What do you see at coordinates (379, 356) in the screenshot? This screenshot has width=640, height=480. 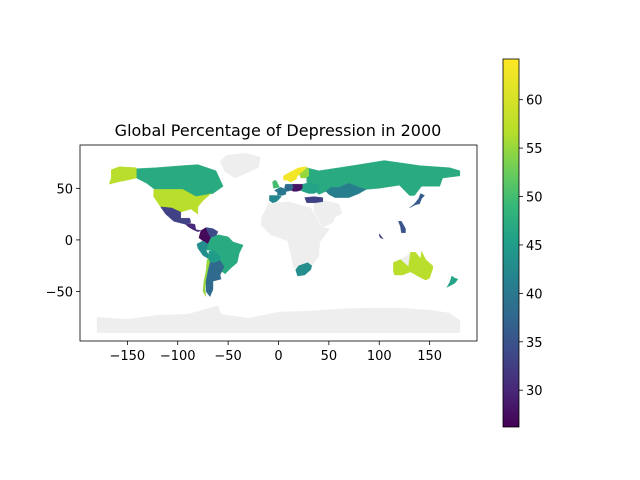 I see `x-tick-label: 100` at bounding box center [379, 356].